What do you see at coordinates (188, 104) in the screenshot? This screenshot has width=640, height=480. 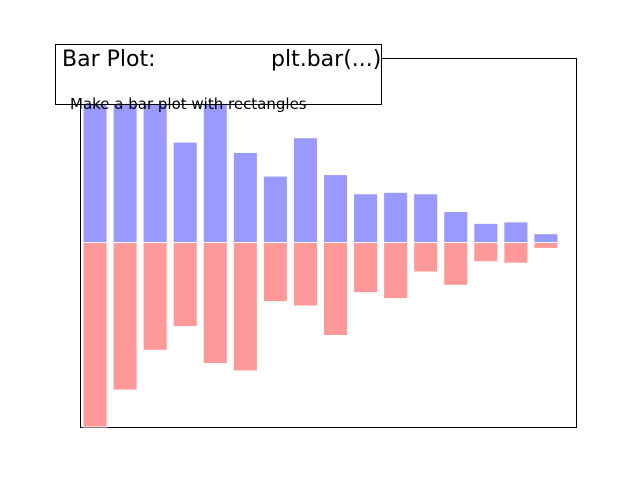 I see `chart-subtitle: Make a bar plot with rectangles` at bounding box center [188, 104].